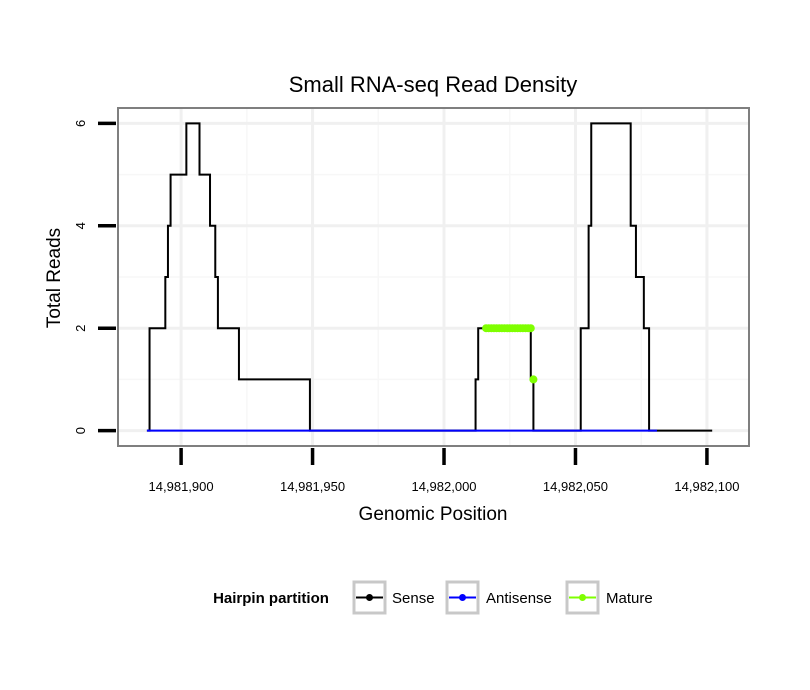 The height and width of the screenshot is (690, 810). I want to click on x-tick-label: 14,982,000, so click(443, 486).